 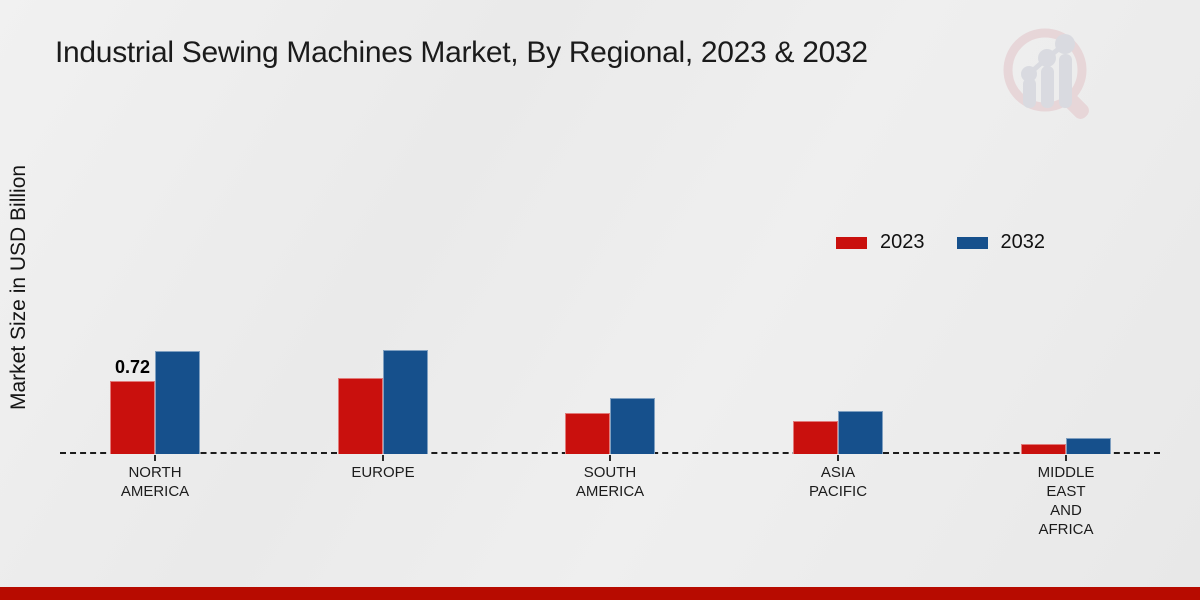 I want to click on legend-label-2032: 2032, so click(x=1023, y=242).